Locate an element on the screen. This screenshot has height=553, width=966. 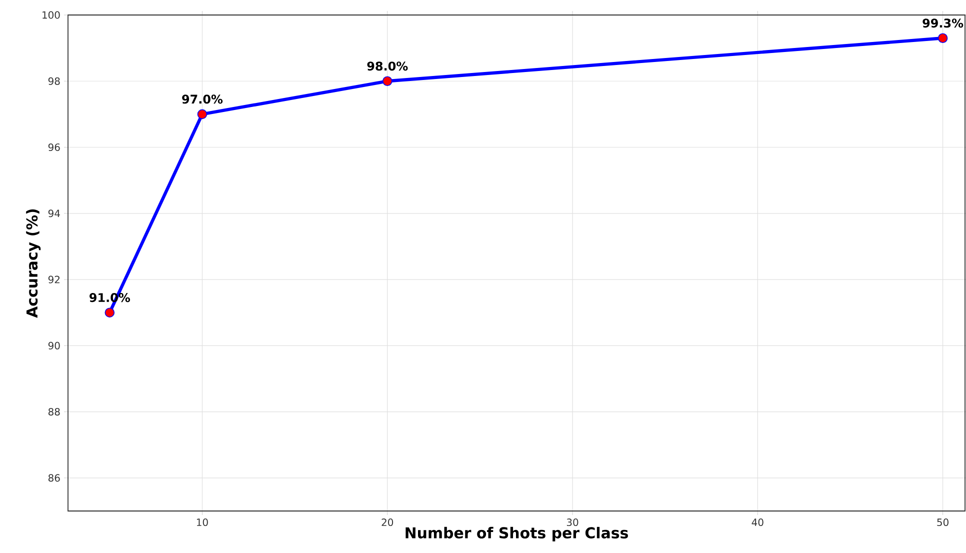
y-tick-label: 100 is located at coordinates (51, 15).